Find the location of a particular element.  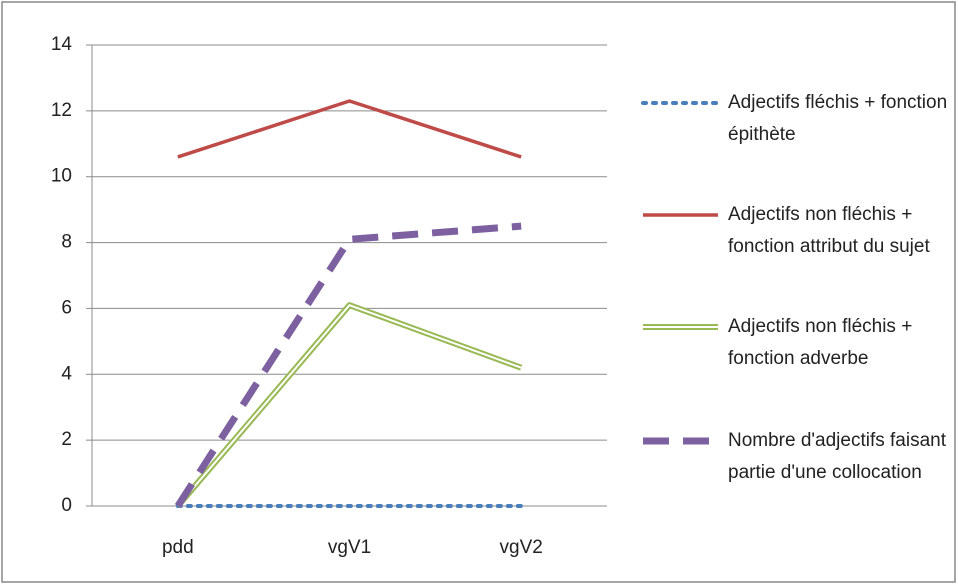

series-line is located at coordinates (349, 129).